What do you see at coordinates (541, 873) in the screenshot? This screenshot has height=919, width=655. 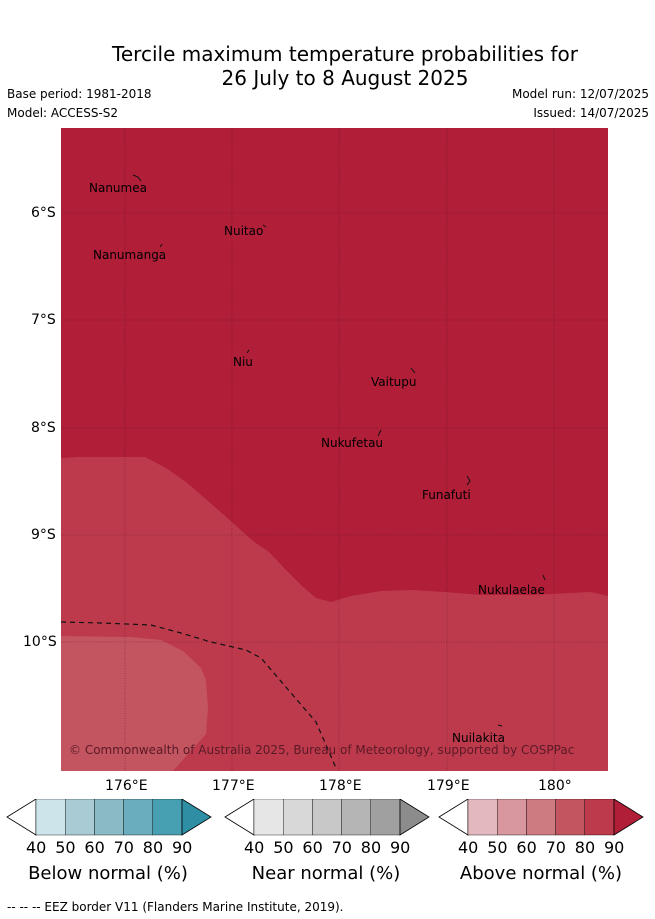 I see `colorbar-label-above: Above normal (%)` at bounding box center [541, 873].